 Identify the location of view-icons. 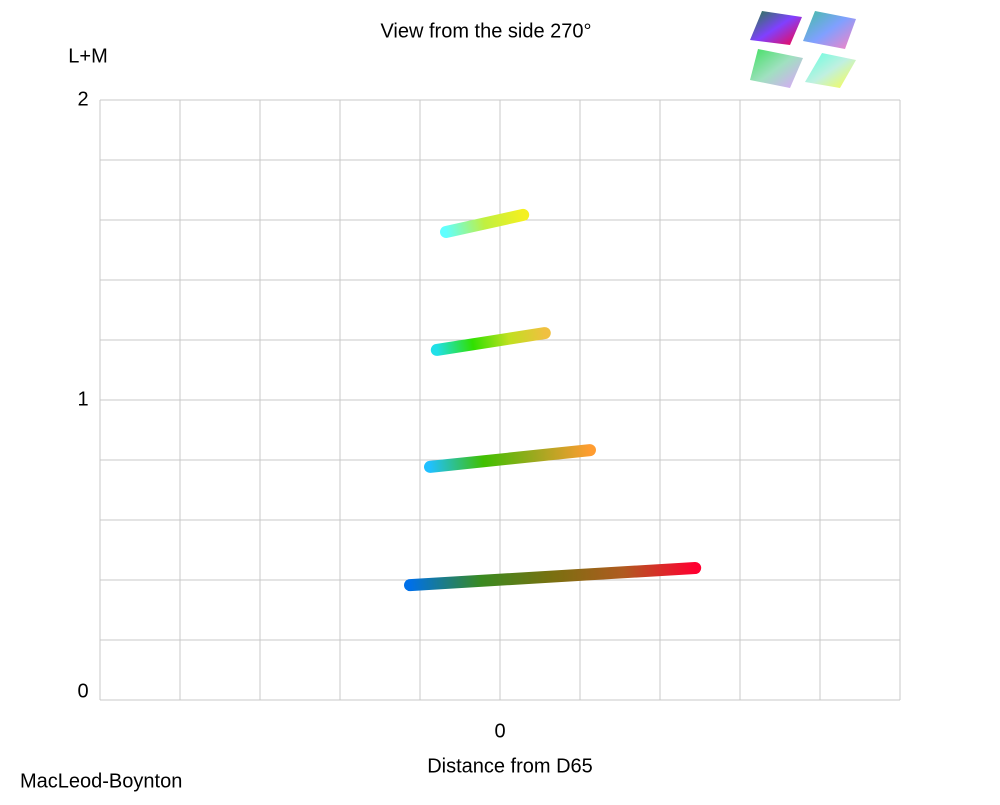
(803, 49).